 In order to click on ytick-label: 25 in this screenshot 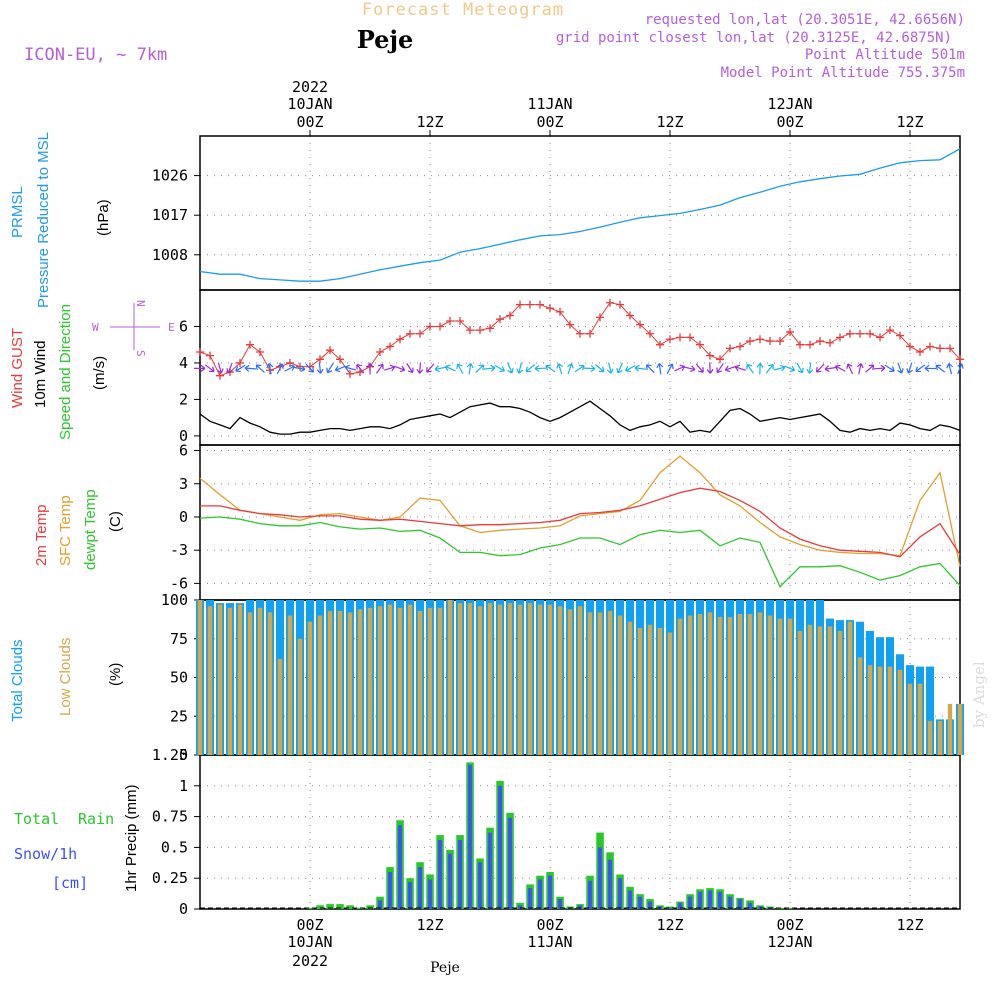, I will do `click(179, 716)`.